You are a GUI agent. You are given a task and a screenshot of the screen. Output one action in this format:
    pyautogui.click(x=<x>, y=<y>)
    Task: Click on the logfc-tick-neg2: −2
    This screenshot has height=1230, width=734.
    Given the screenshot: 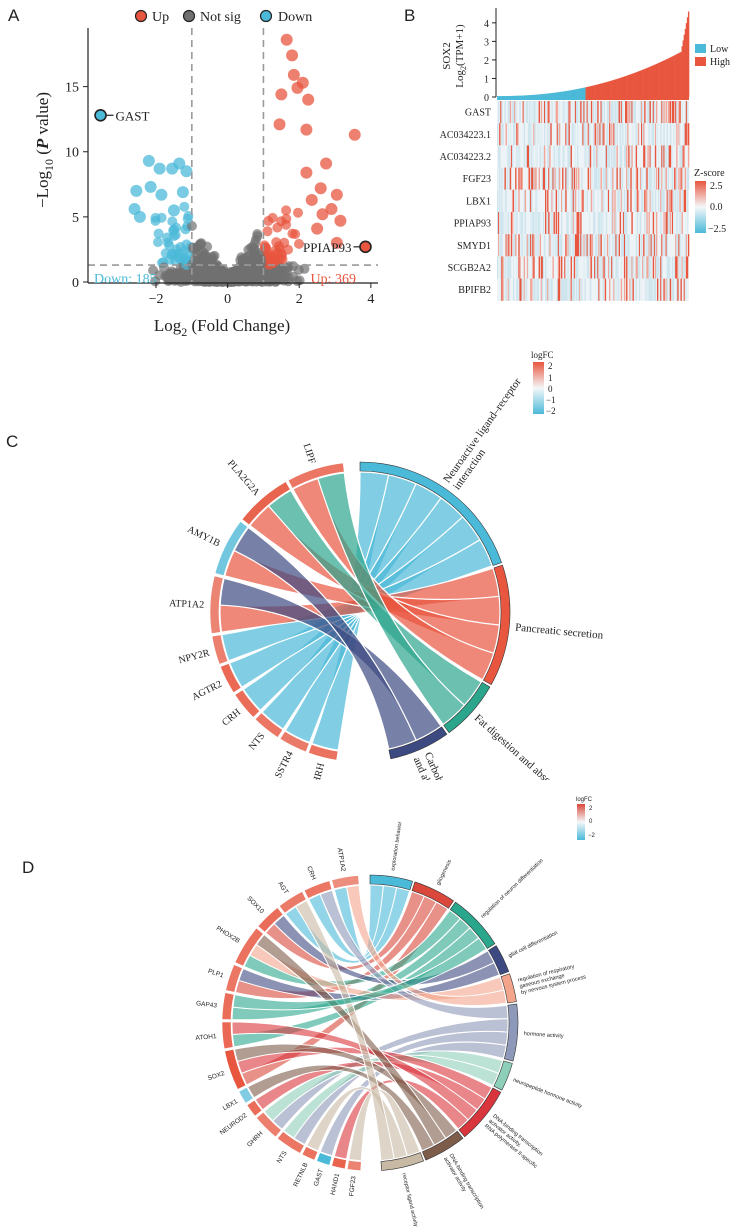 What is the action you would take?
    pyautogui.click(x=551, y=411)
    